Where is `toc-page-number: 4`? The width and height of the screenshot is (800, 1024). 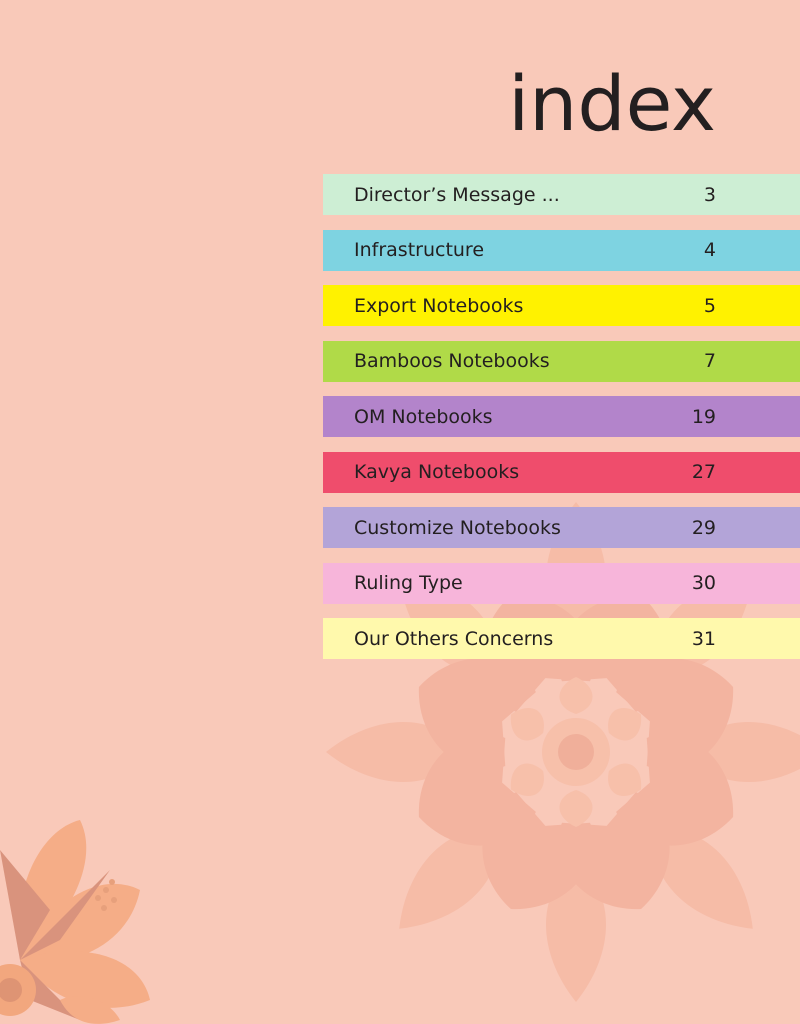 toc-page-number: 4 is located at coordinates (709, 250).